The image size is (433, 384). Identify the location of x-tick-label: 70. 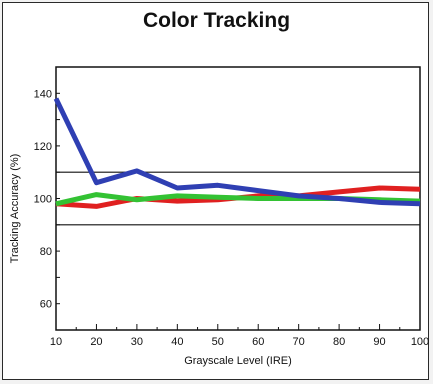
(299, 342).